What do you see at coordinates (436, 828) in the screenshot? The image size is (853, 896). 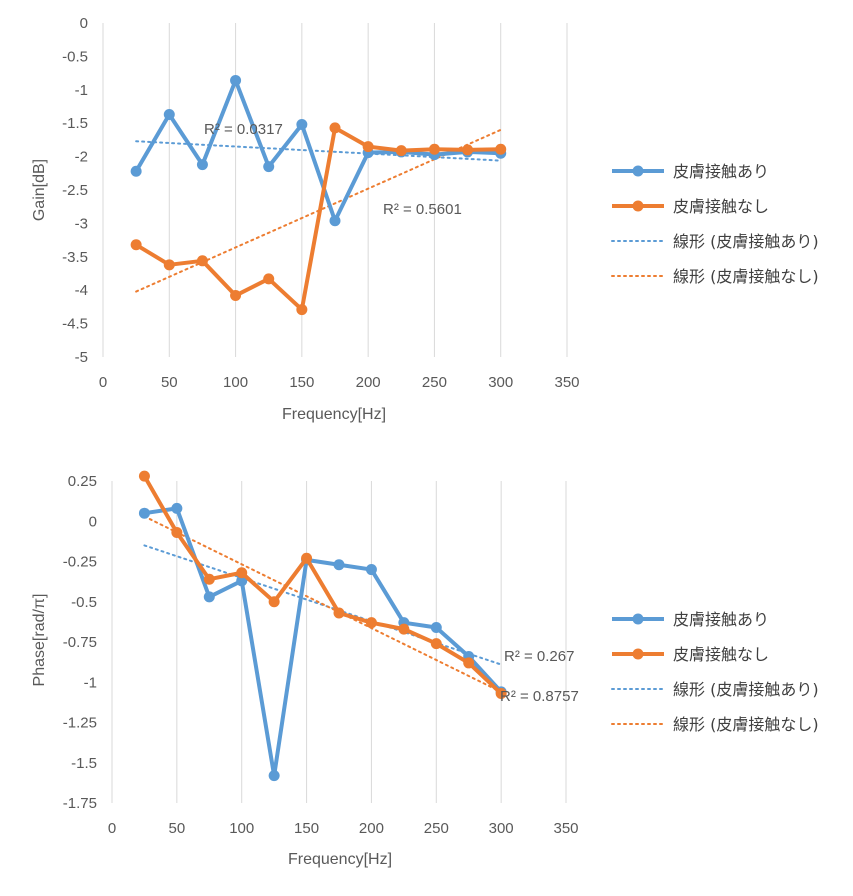 I see `phase-x-tick-label: 250` at bounding box center [436, 828].